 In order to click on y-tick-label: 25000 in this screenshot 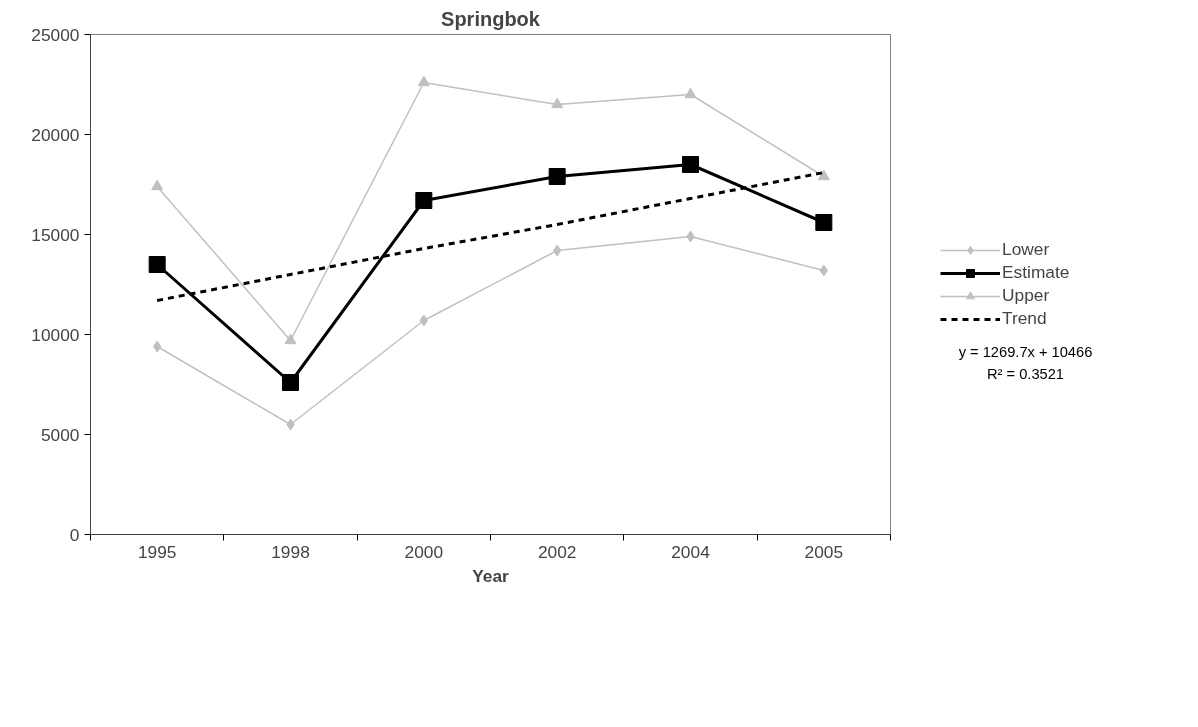, I will do `click(55, 34)`.